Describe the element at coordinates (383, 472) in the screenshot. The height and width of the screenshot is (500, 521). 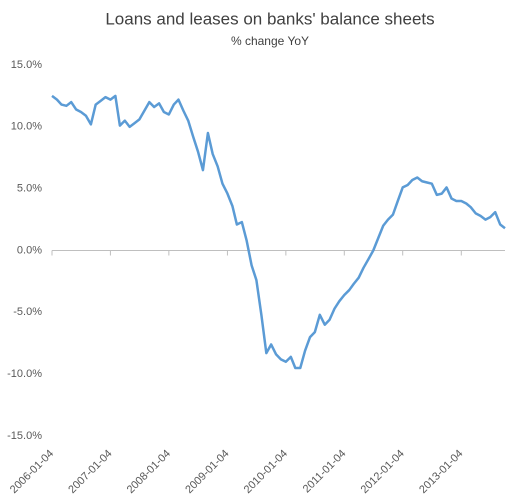
I see `x-tick-label: 2012-01-04` at that location.